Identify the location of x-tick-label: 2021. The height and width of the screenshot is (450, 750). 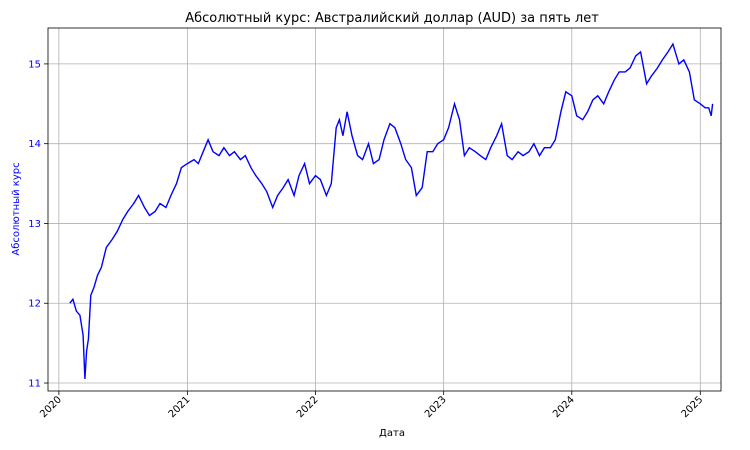
(180, 407).